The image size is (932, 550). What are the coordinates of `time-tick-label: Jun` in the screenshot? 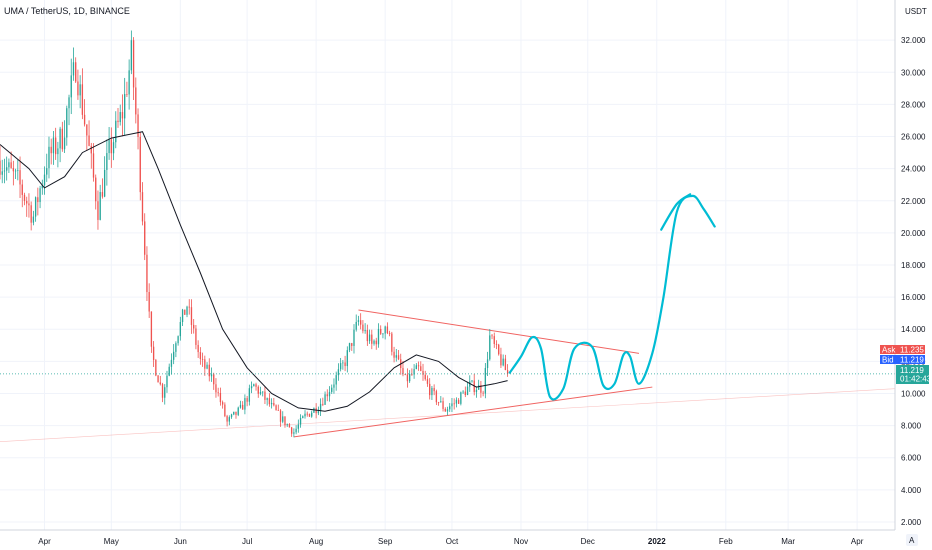 It's located at (180, 541).